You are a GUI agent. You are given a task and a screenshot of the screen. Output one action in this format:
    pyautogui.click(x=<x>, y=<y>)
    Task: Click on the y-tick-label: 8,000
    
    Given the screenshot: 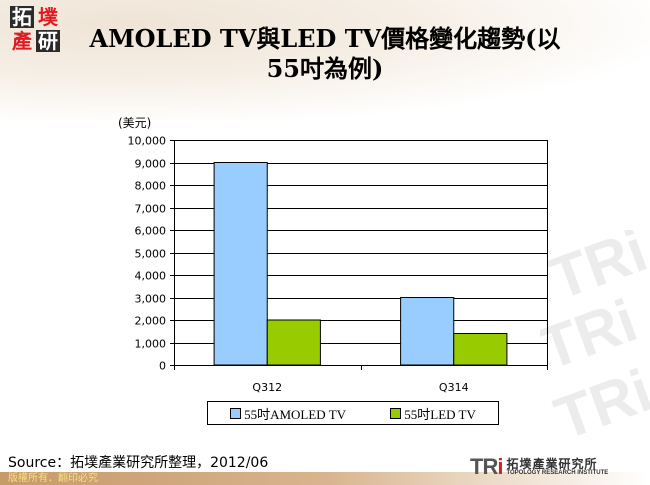 What is the action you would take?
    pyautogui.click(x=151, y=186)
    